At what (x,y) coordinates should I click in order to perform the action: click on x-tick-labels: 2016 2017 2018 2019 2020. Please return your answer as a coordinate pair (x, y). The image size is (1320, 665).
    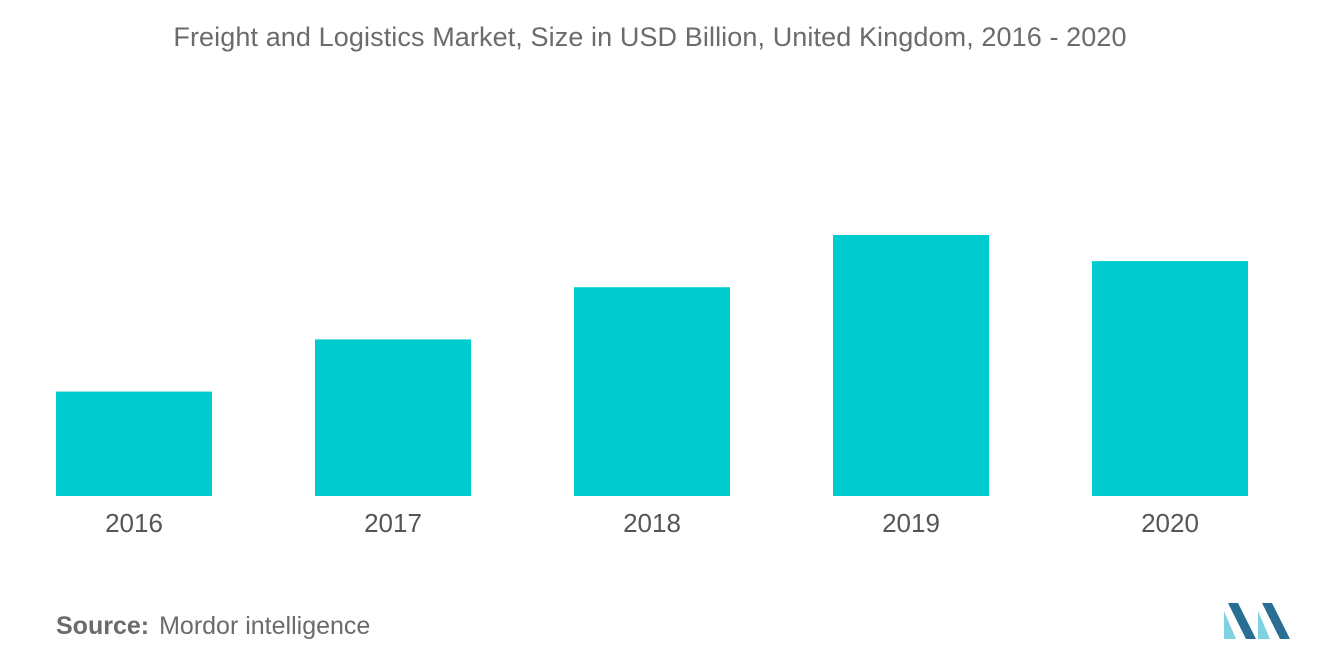
    Looking at the image, I should click on (652, 523).